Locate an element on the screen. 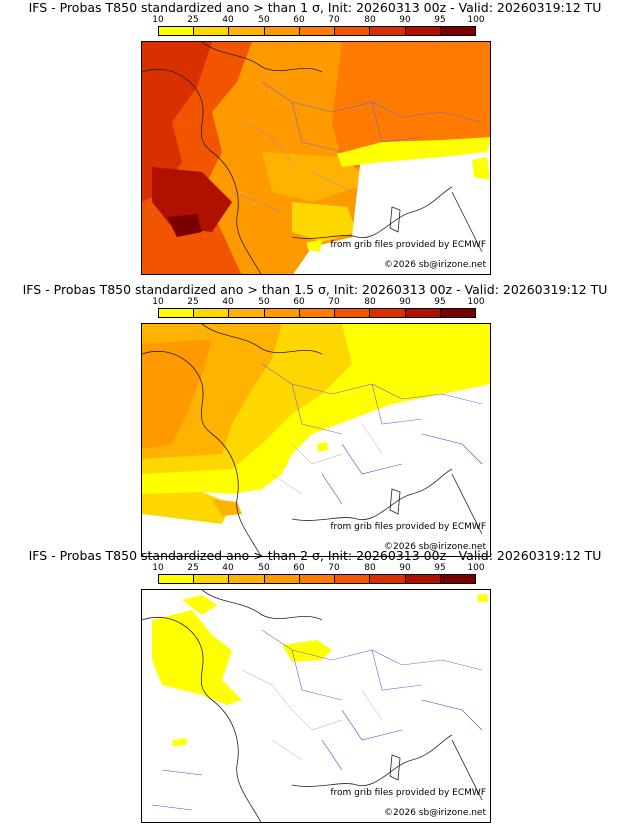 The height and width of the screenshot is (828, 630). prob-field-south is located at coordinates (324, 222).